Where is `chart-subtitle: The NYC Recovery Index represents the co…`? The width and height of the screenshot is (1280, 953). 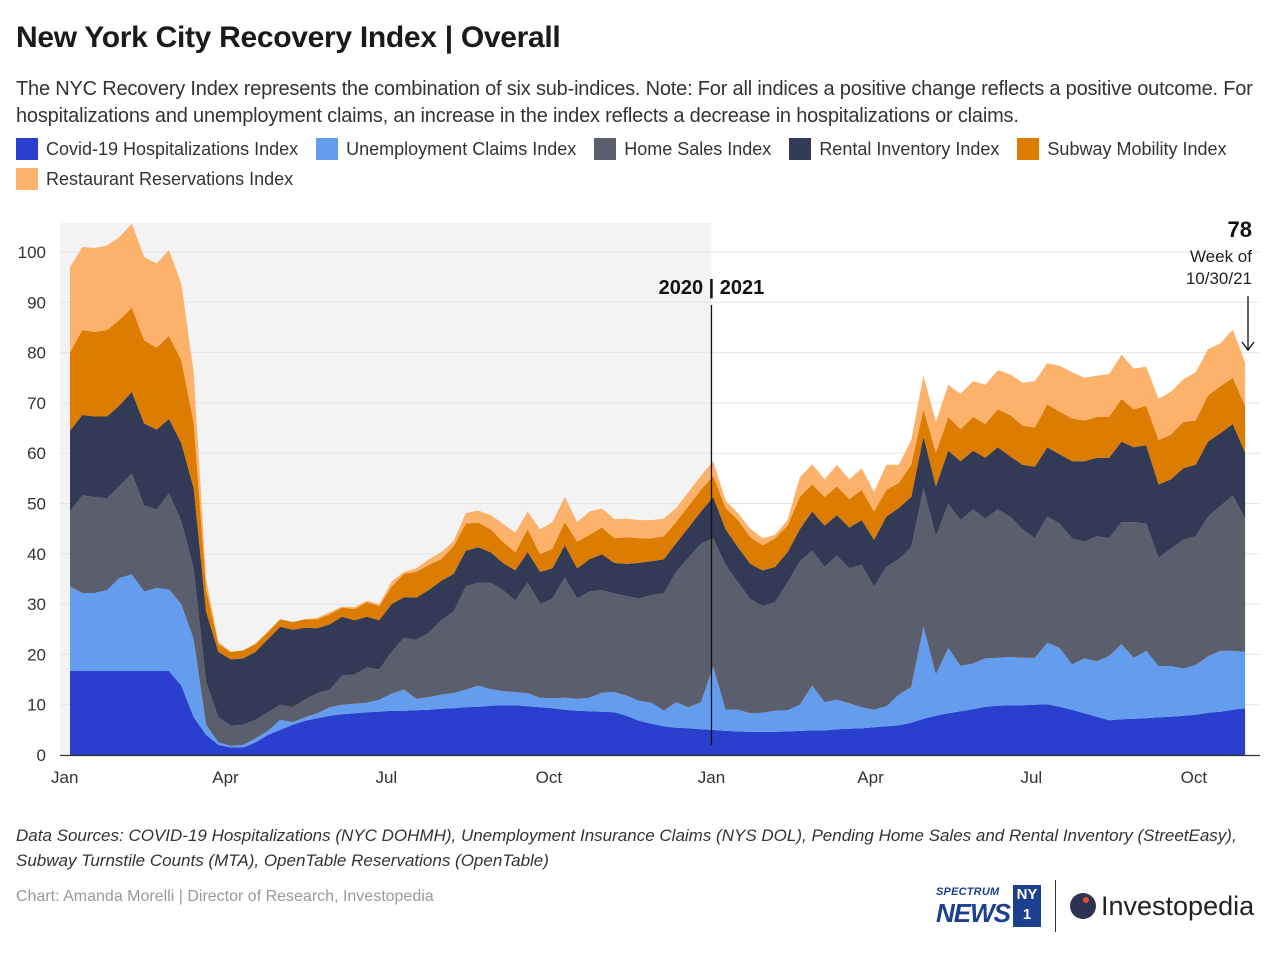
chart-subtitle: The NYC Recovery Index represents the co… is located at coordinates (634, 102).